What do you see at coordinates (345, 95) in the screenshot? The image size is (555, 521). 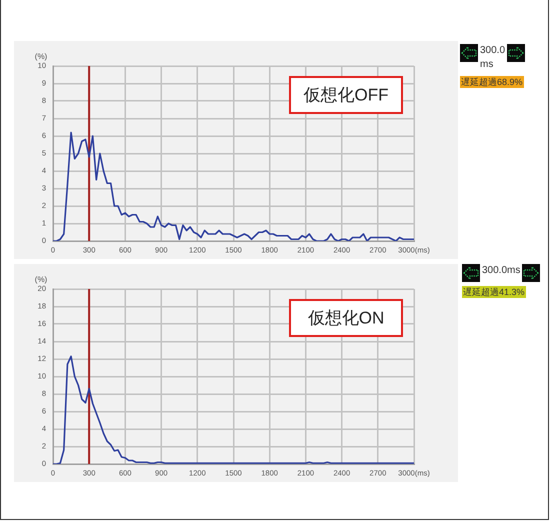 I see `annotation: 仮想化OFF` at bounding box center [345, 95].